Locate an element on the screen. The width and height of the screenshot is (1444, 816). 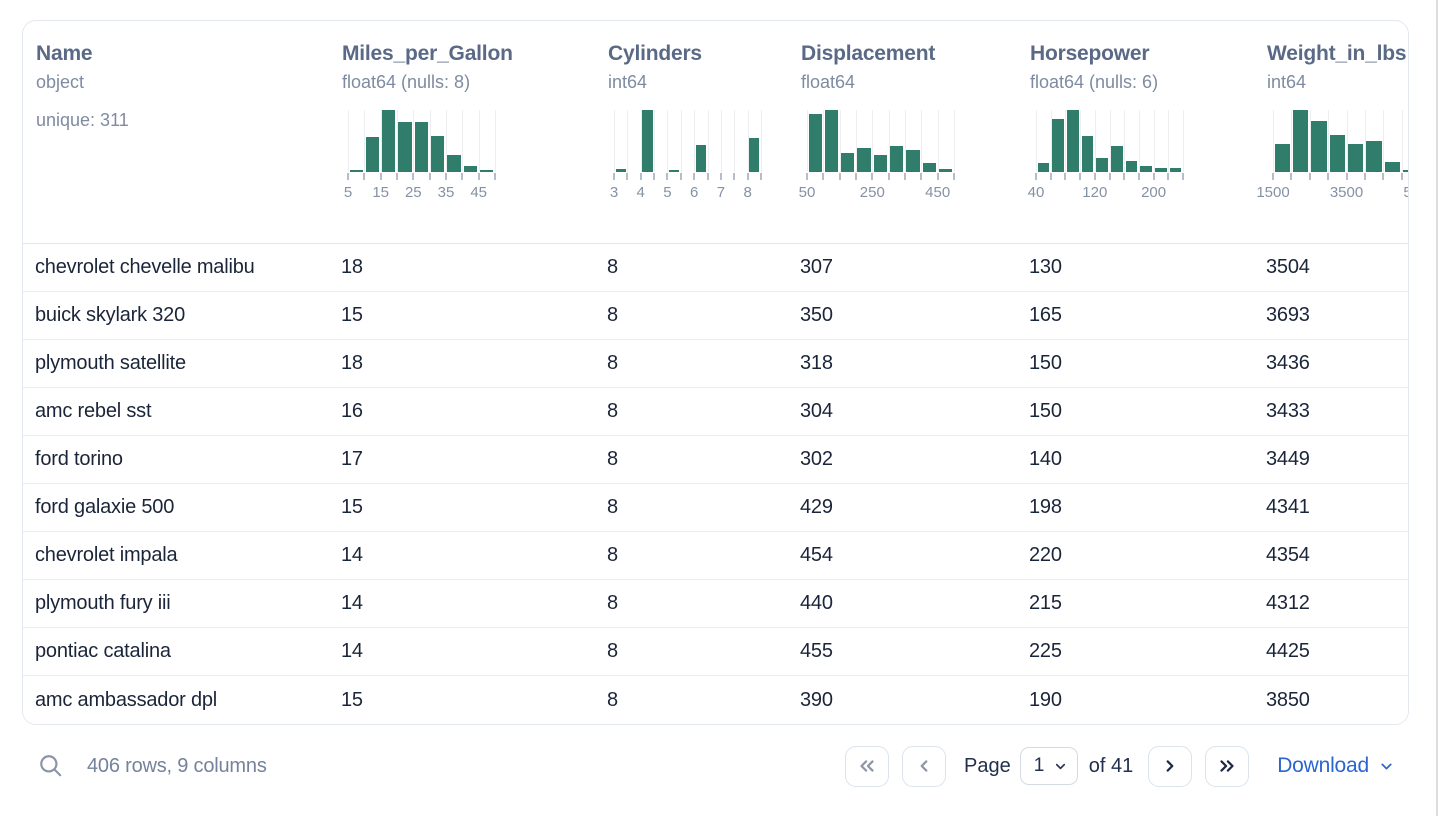
tick-label: 7 is located at coordinates (721, 192).